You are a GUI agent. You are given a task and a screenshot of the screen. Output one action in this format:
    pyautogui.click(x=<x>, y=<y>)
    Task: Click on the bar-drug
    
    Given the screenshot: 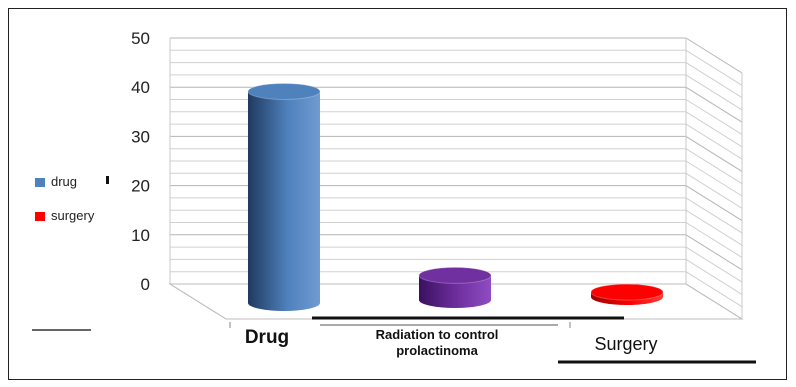 What is the action you would take?
    pyautogui.click(x=284, y=196)
    